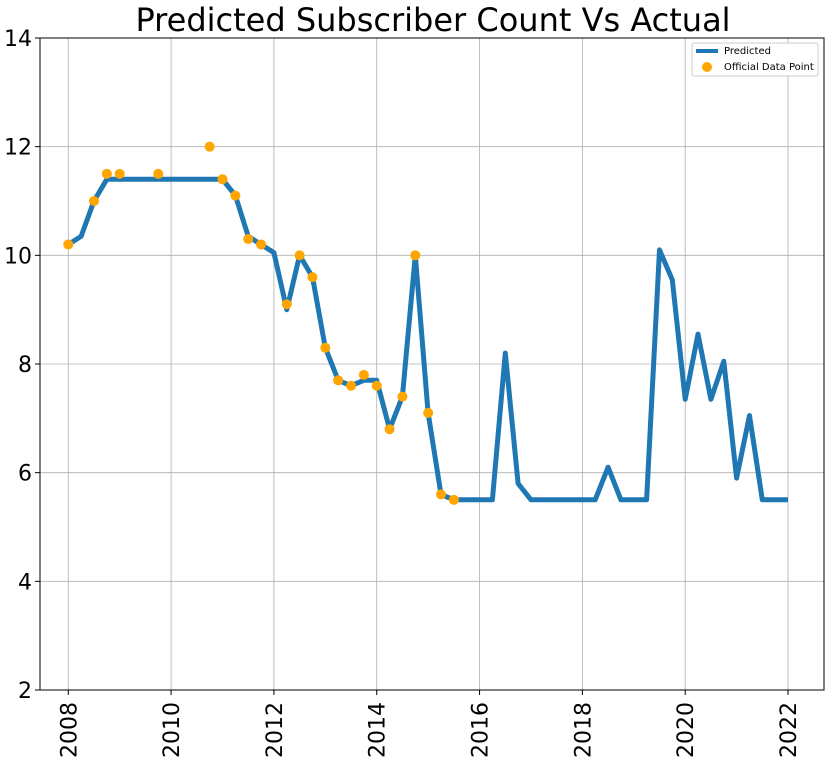  What do you see at coordinates (747, 51) in the screenshot?
I see `legend-predicted-label: Predicted` at bounding box center [747, 51].